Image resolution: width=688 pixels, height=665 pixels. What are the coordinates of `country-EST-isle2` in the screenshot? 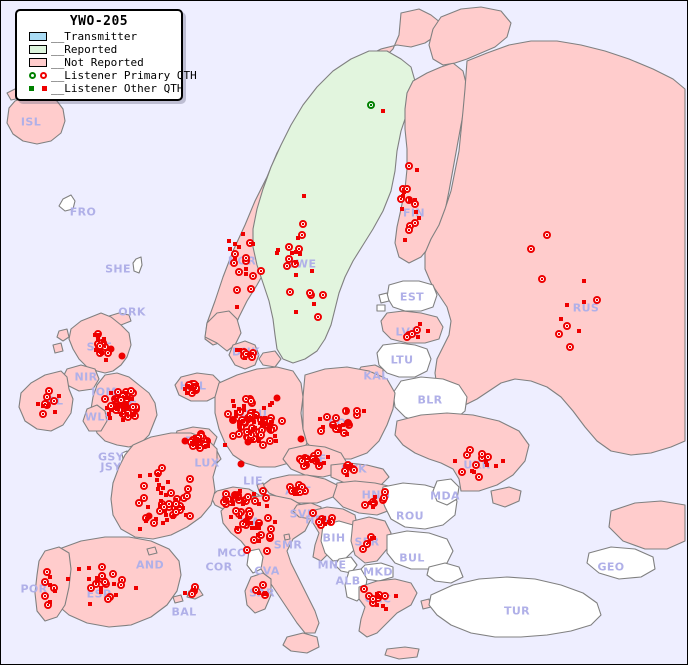 It's located at (381, 308).